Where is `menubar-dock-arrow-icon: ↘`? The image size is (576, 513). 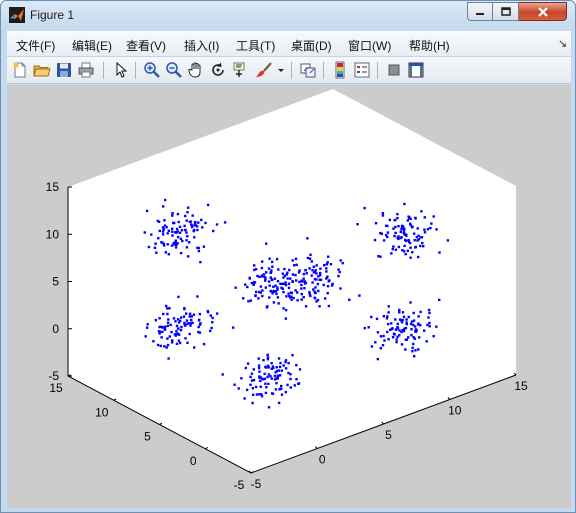
menubar-dock-arrow-icon: ↘ is located at coordinates (563, 44).